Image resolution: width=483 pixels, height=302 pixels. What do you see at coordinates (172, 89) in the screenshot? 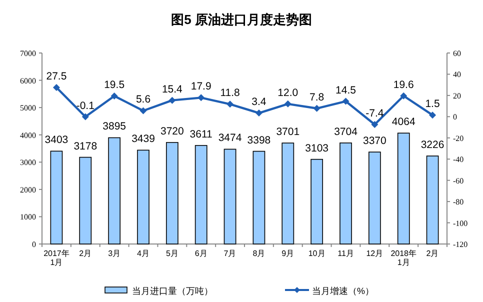
I see `text: 15.4` at bounding box center [172, 89].